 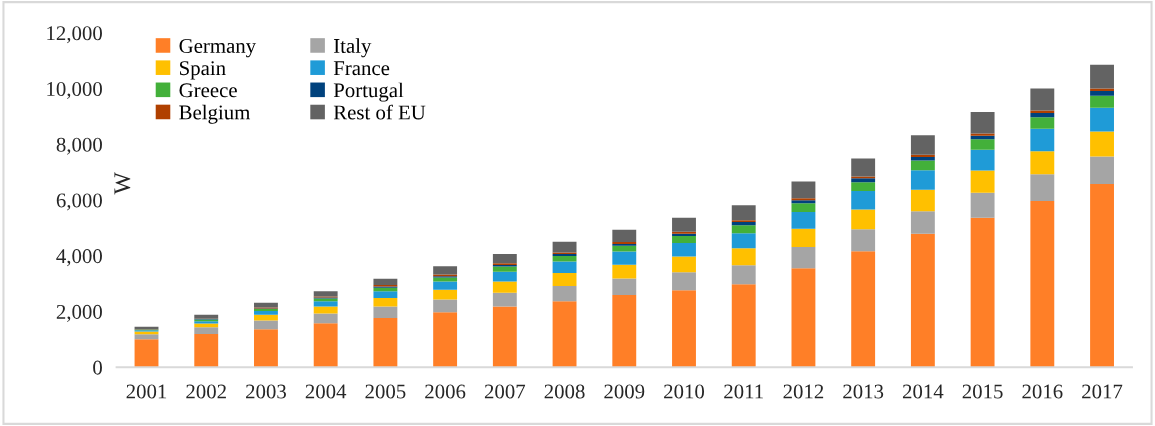 I want to click on x-tick-label: 2017, so click(x=1102, y=391).